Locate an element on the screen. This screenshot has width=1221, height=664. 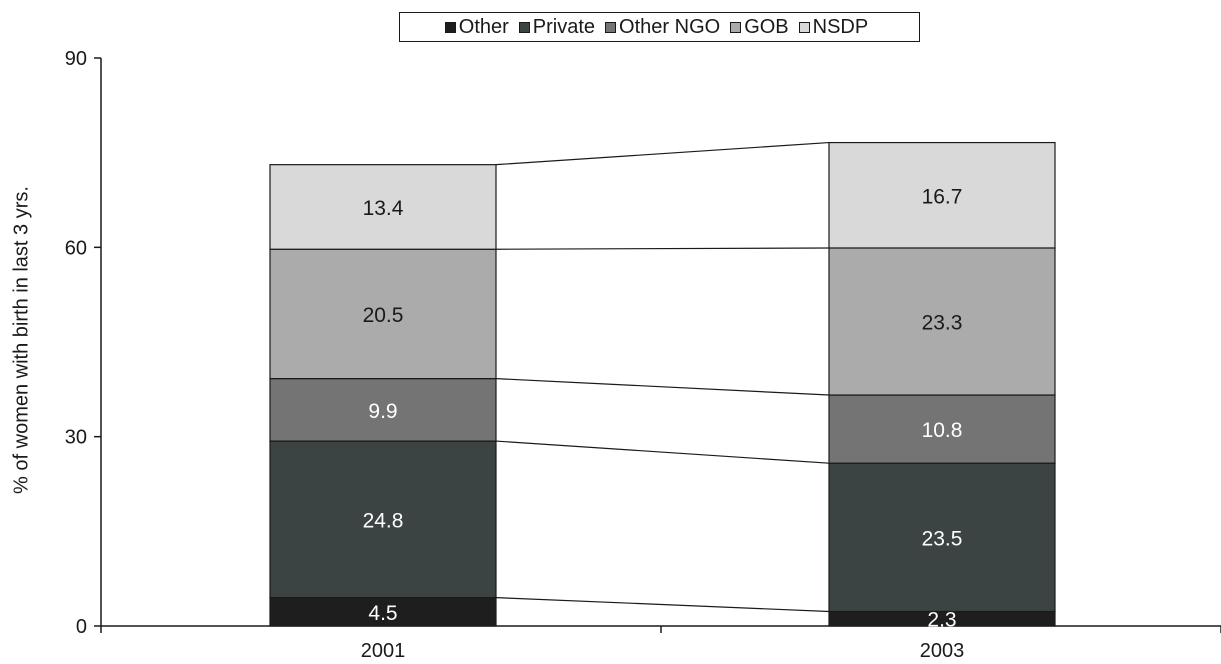
legend-item-other-ngo: Other NGO is located at coordinates (662, 27).